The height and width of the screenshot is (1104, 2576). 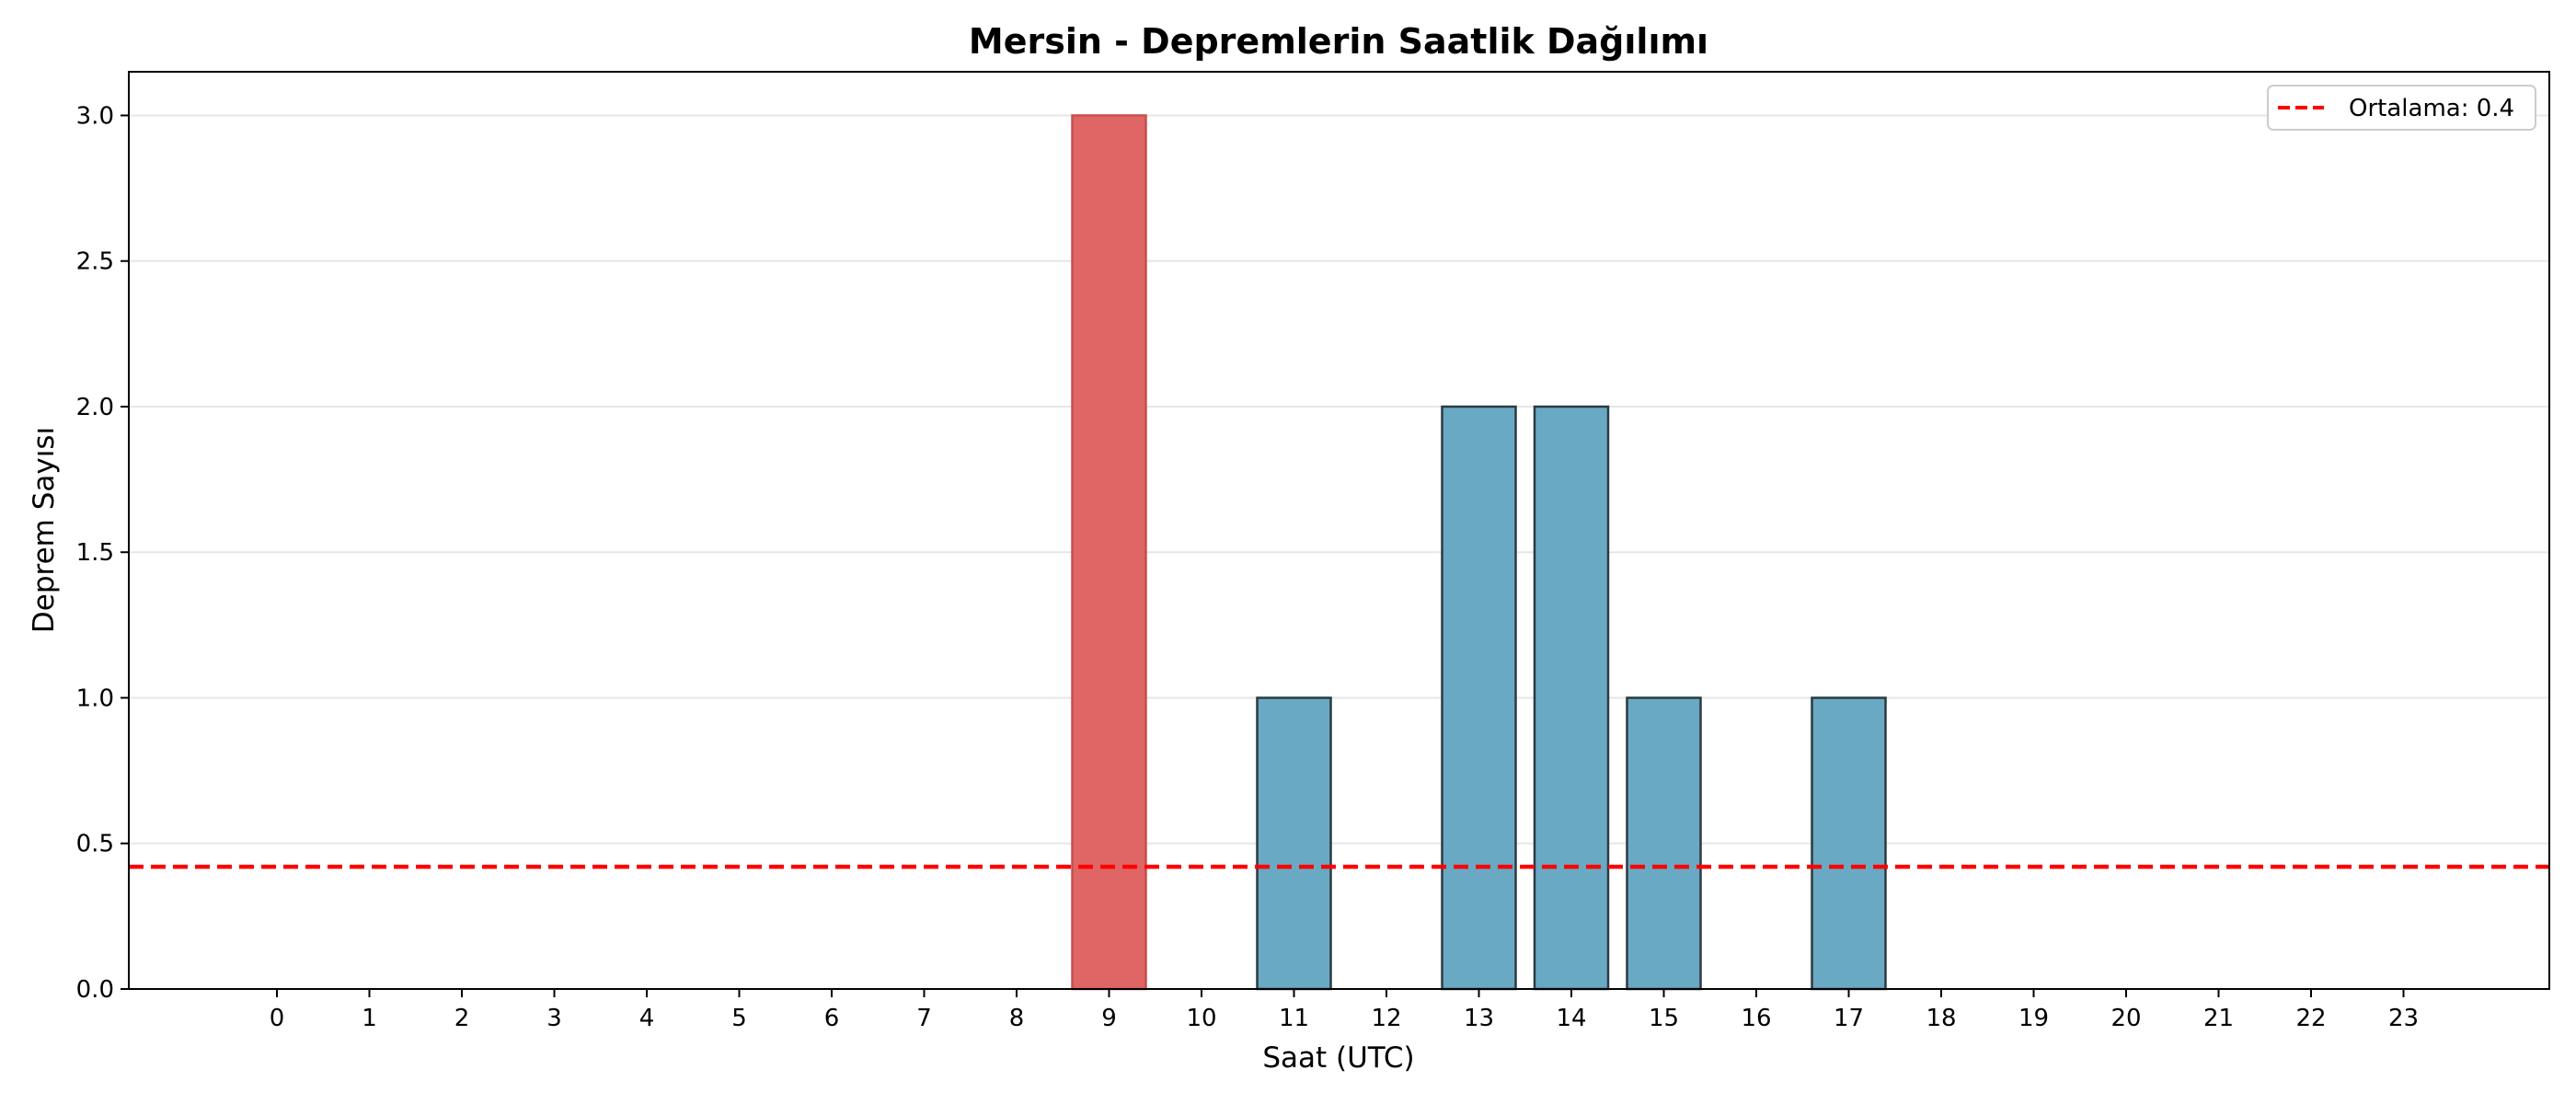 I want to click on x-tick-label: 1, so click(x=369, y=1018).